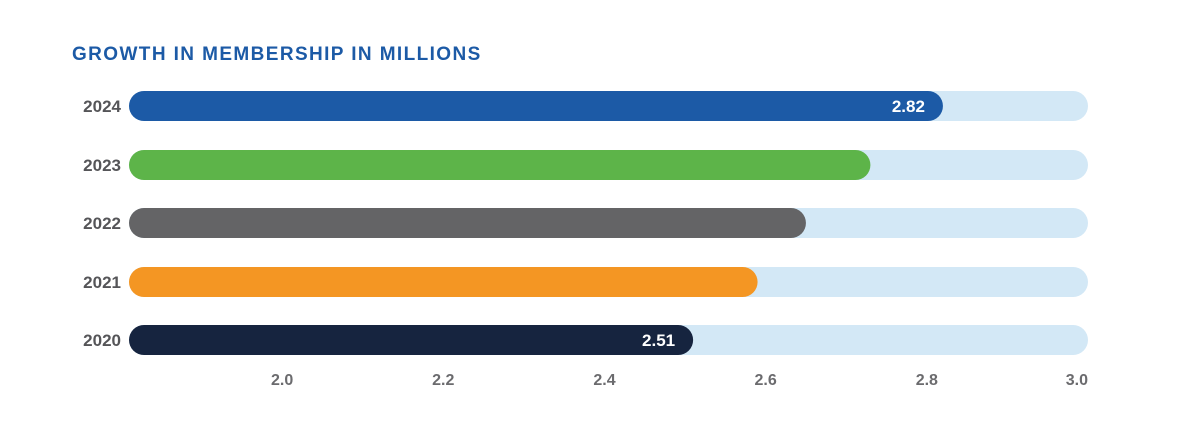 This screenshot has width=1193, height=444. Describe the element at coordinates (604, 380) in the screenshot. I see `x-tick-label-2.4: 2.4` at that location.